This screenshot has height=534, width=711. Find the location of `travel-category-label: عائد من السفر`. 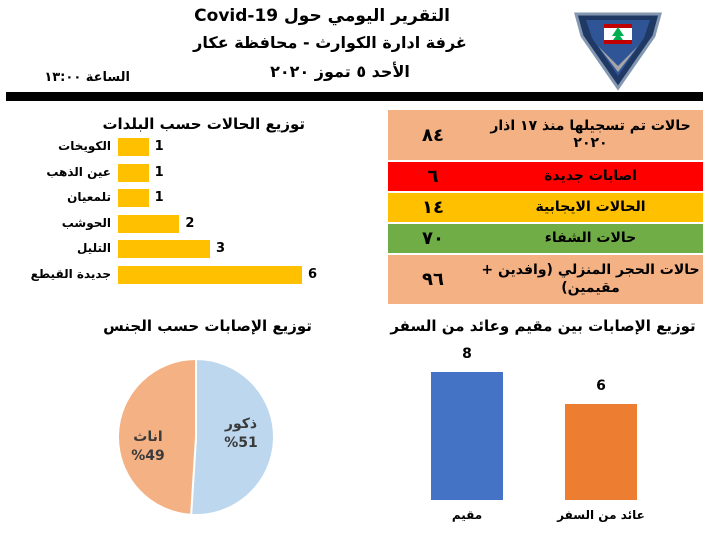

travel-category-label: عائد من السفر is located at coordinates (601, 515).